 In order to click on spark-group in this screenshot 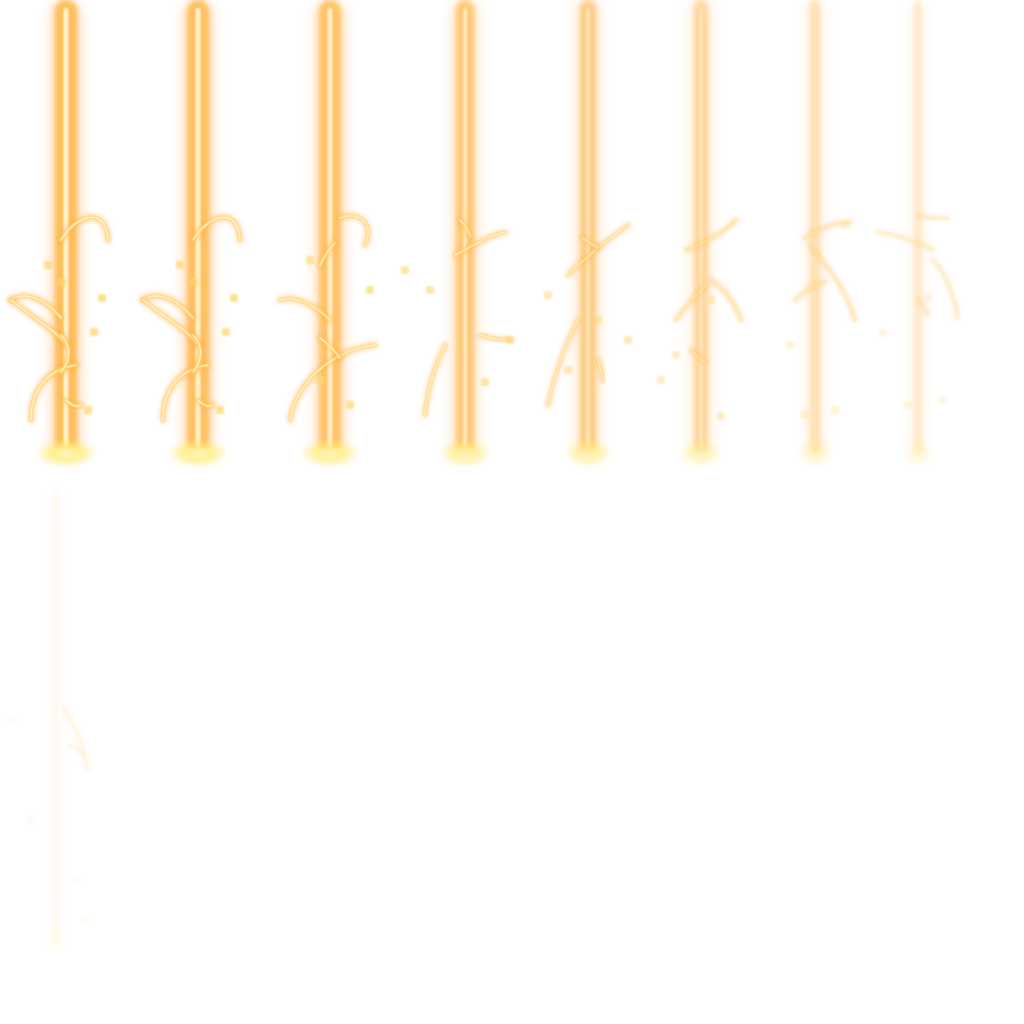, I will do `click(48, 817)`.